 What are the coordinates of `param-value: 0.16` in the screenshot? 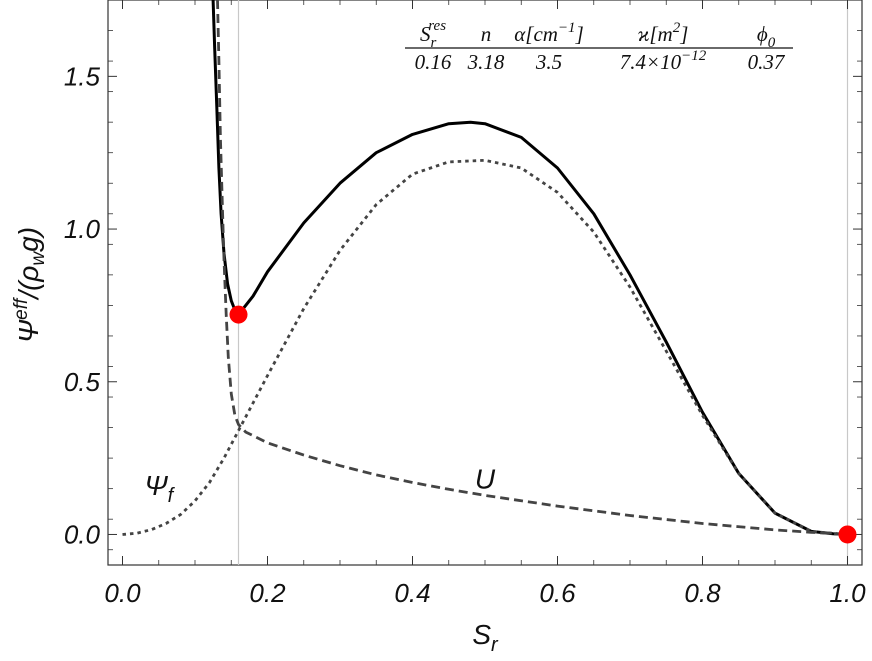 It's located at (433, 62).